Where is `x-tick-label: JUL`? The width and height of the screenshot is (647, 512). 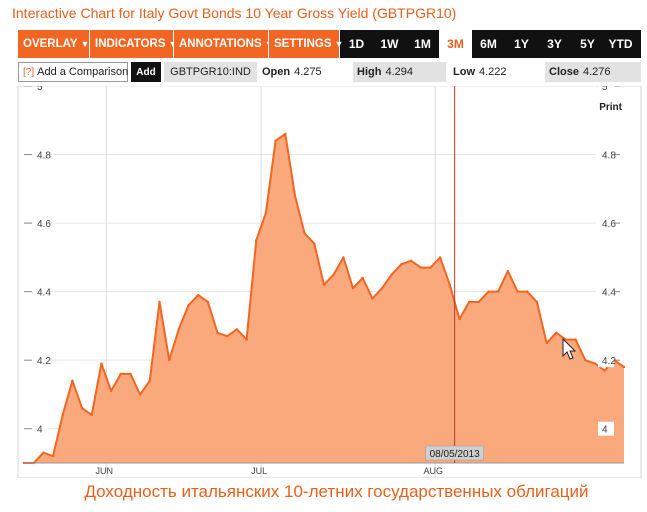
x-tick-label: JUL is located at coordinates (259, 471).